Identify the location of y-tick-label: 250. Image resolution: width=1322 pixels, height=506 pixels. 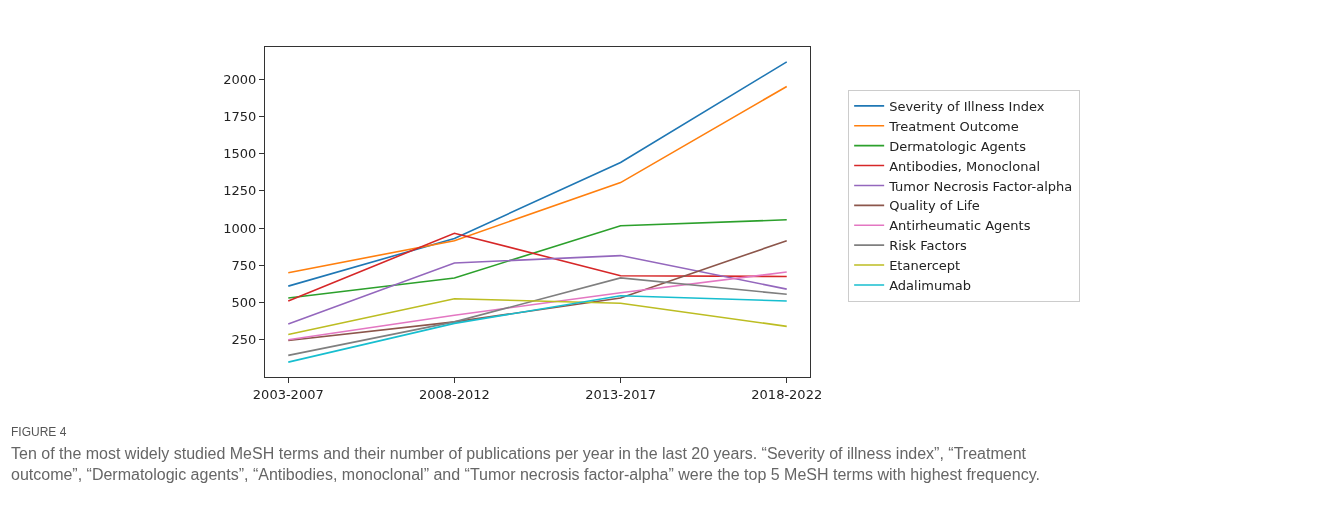
(244, 340).